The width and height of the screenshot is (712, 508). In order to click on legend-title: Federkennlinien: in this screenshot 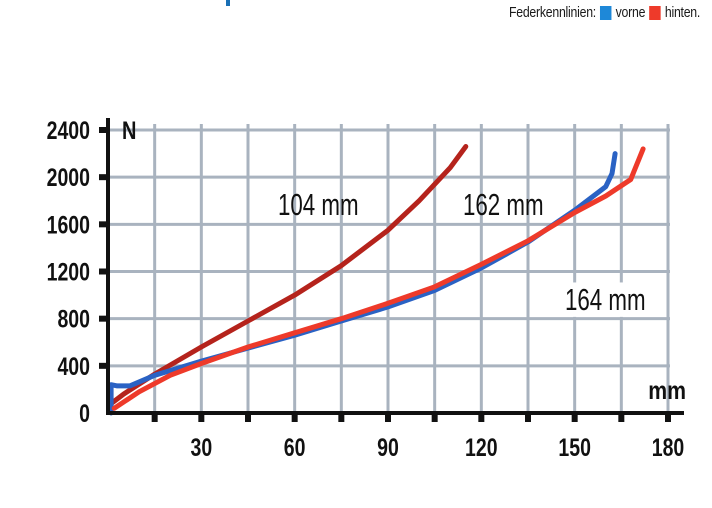, I will do `click(552, 12)`.